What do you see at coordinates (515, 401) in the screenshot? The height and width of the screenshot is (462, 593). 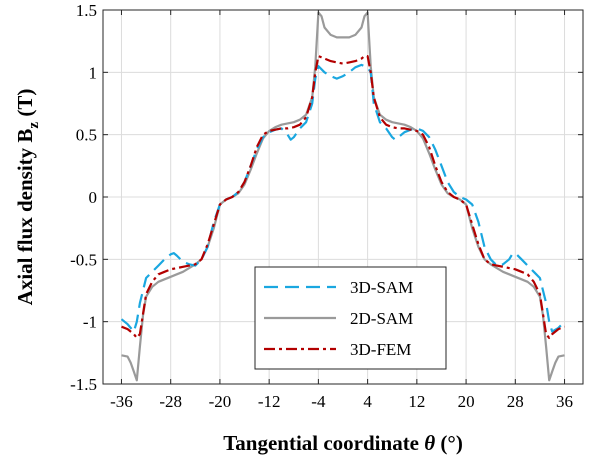 I see `x-tick-label: 28` at bounding box center [515, 401].